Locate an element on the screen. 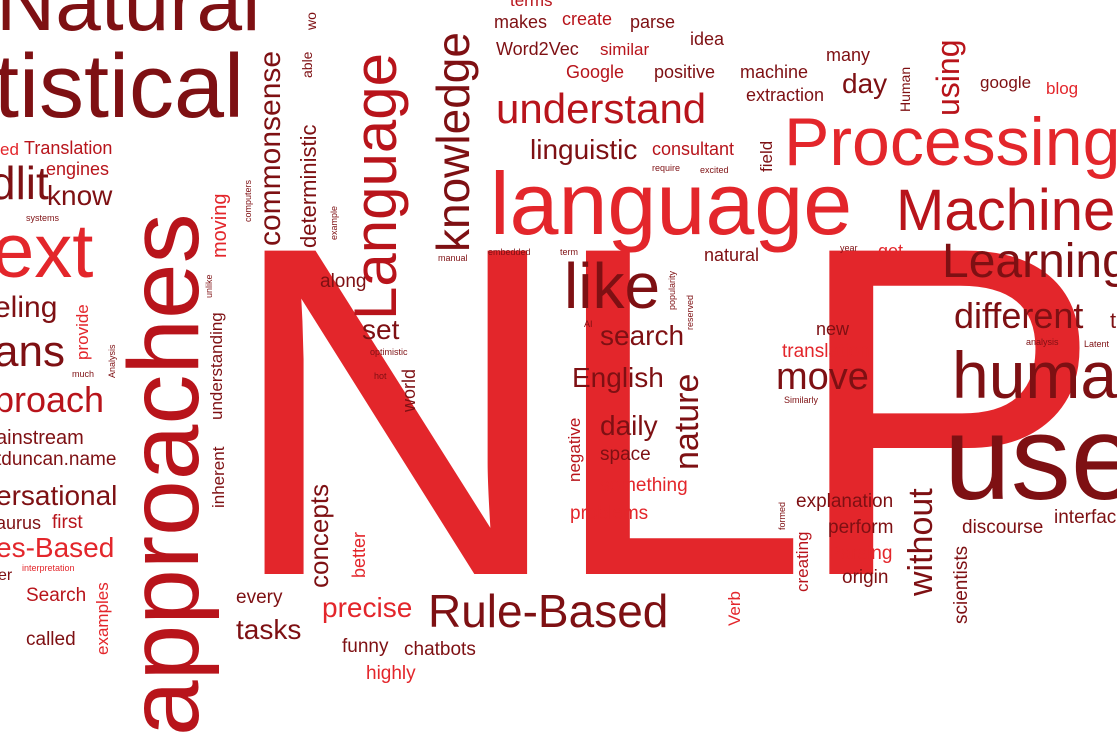 The height and width of the screenshot is (749, 1117). word-like: like is located at coordinates (612, 286).